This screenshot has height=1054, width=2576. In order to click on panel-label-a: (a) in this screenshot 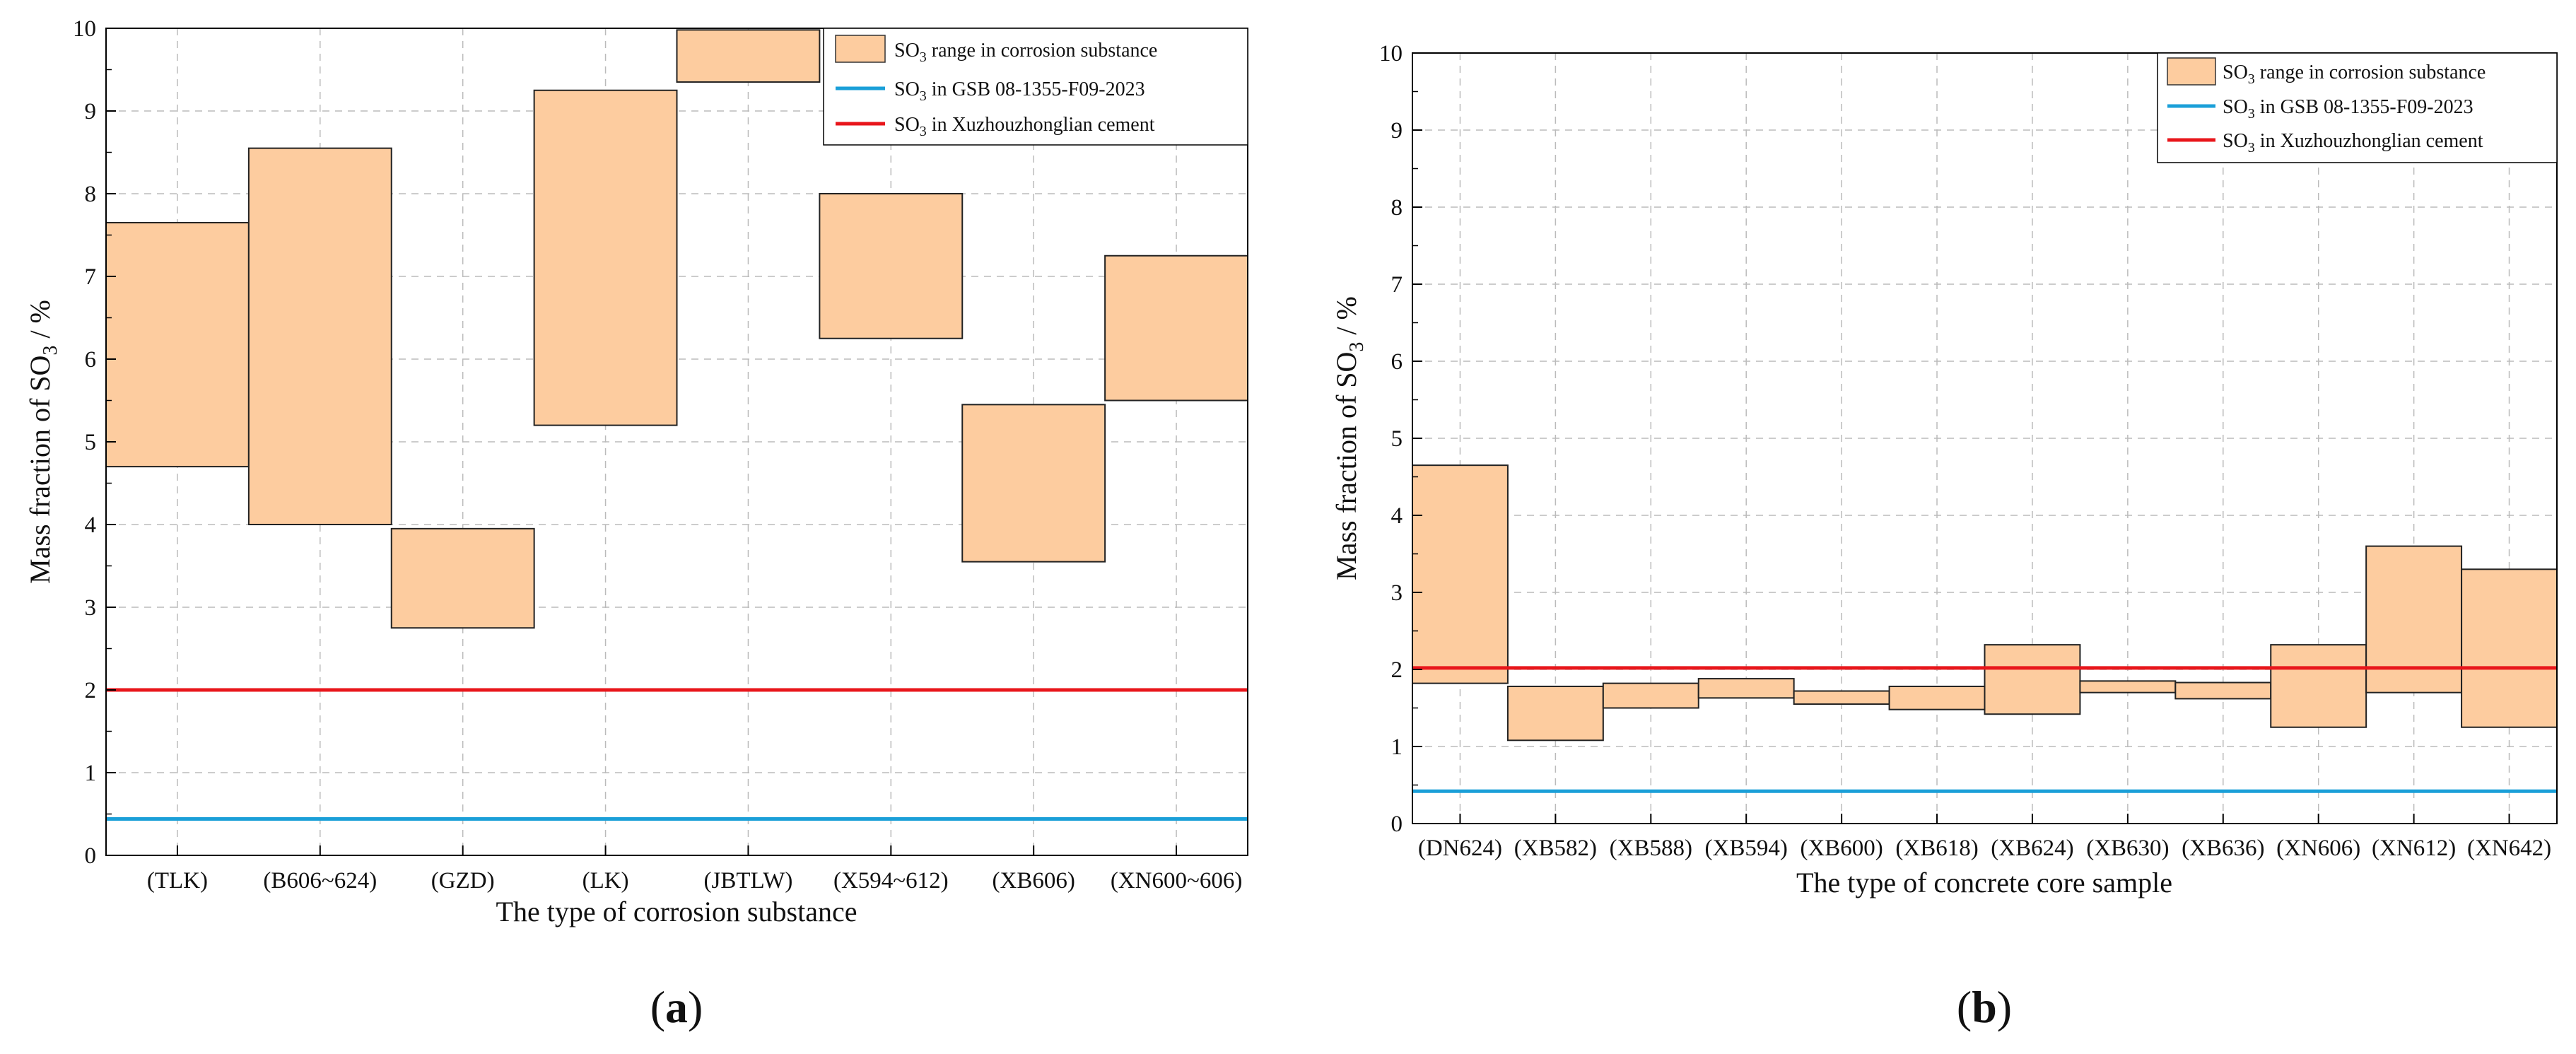, I will do `click(677, 1007)`.